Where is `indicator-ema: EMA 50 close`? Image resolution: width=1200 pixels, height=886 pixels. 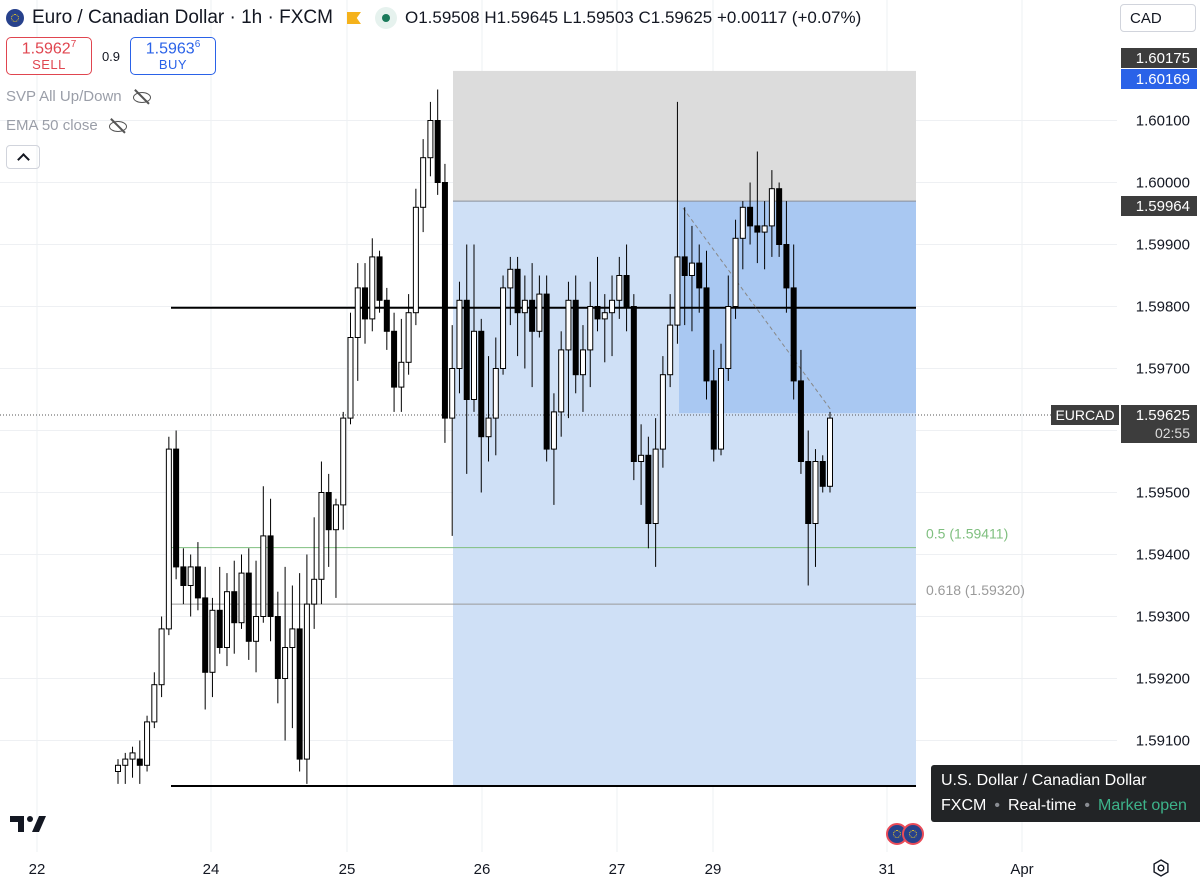
indicator-ema: EMA 50 close is located at coordinates (67, 125).